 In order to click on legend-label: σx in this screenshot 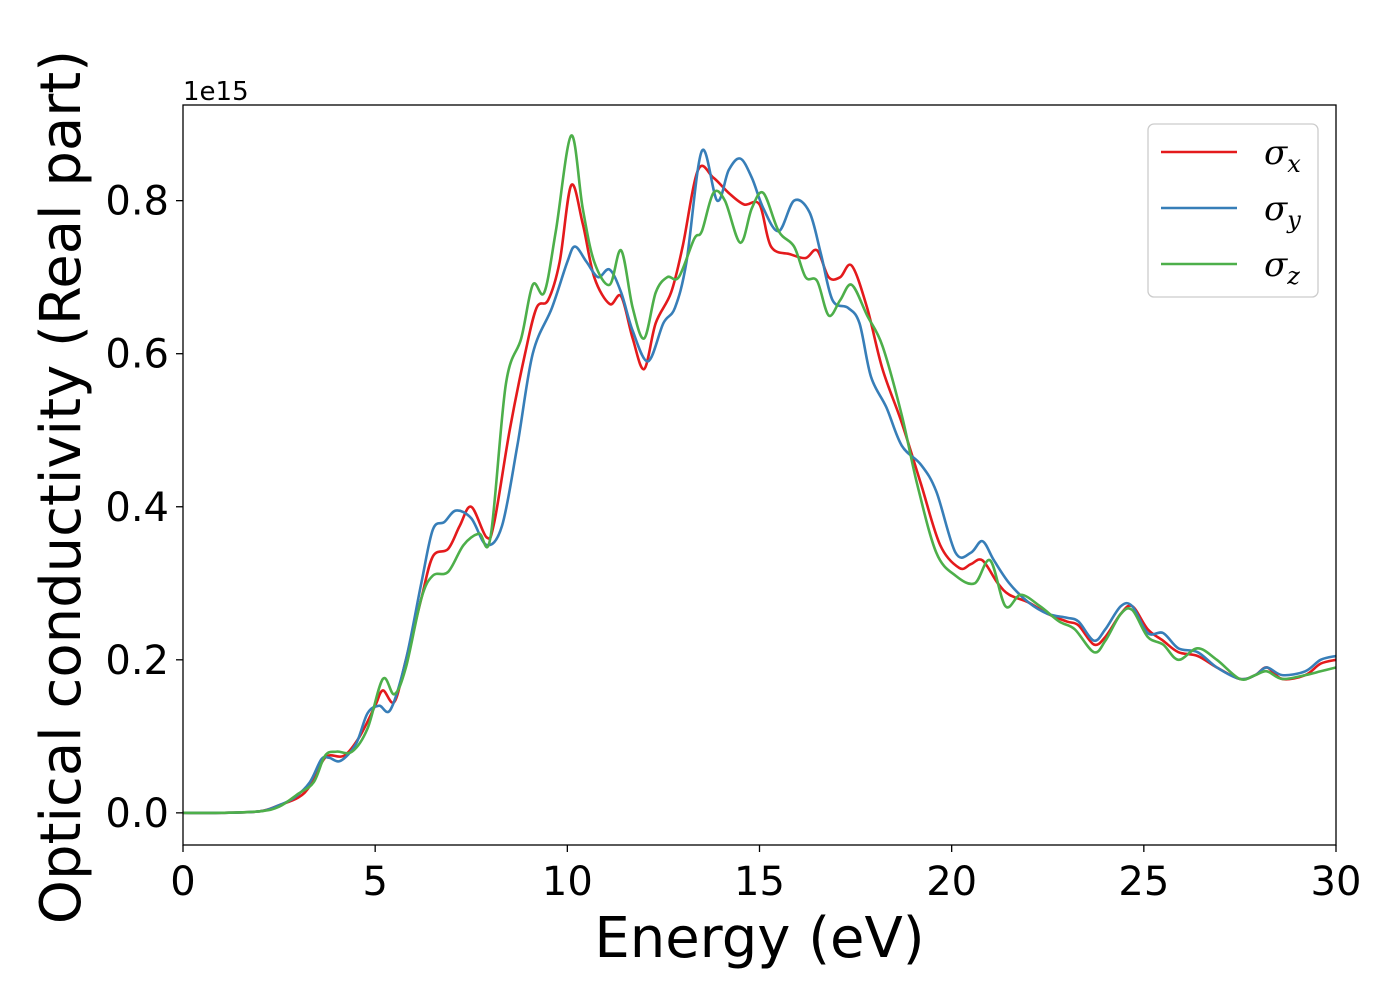, I will do `click(1282, 155)`.